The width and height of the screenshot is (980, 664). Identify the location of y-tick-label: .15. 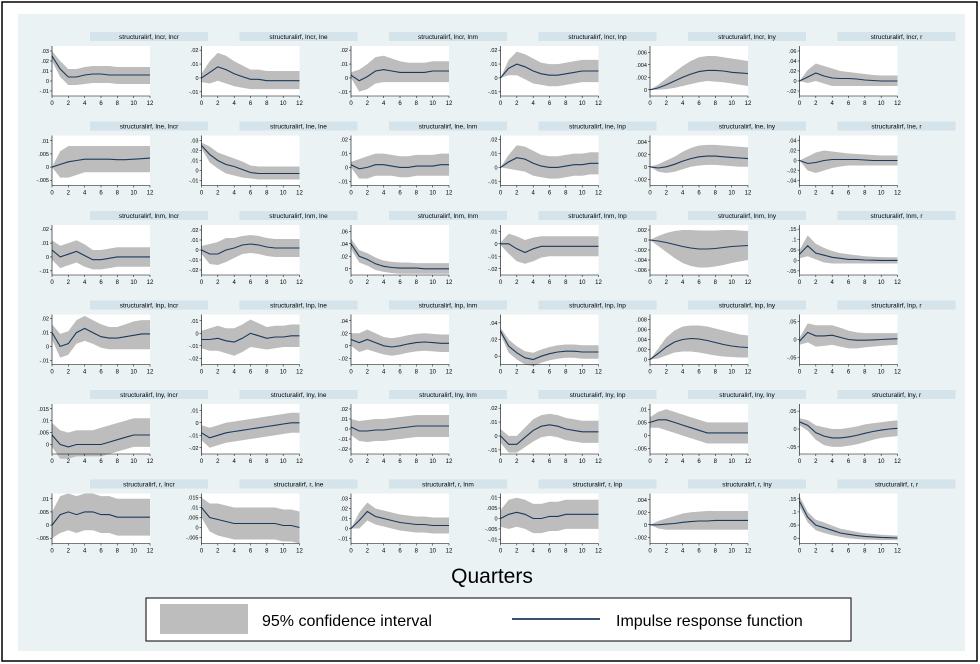
(793, 500).